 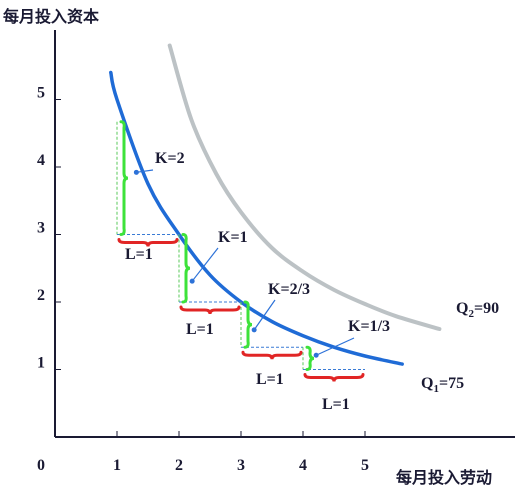 I want to click on k-label: K=2, so click(x=170, y=158).